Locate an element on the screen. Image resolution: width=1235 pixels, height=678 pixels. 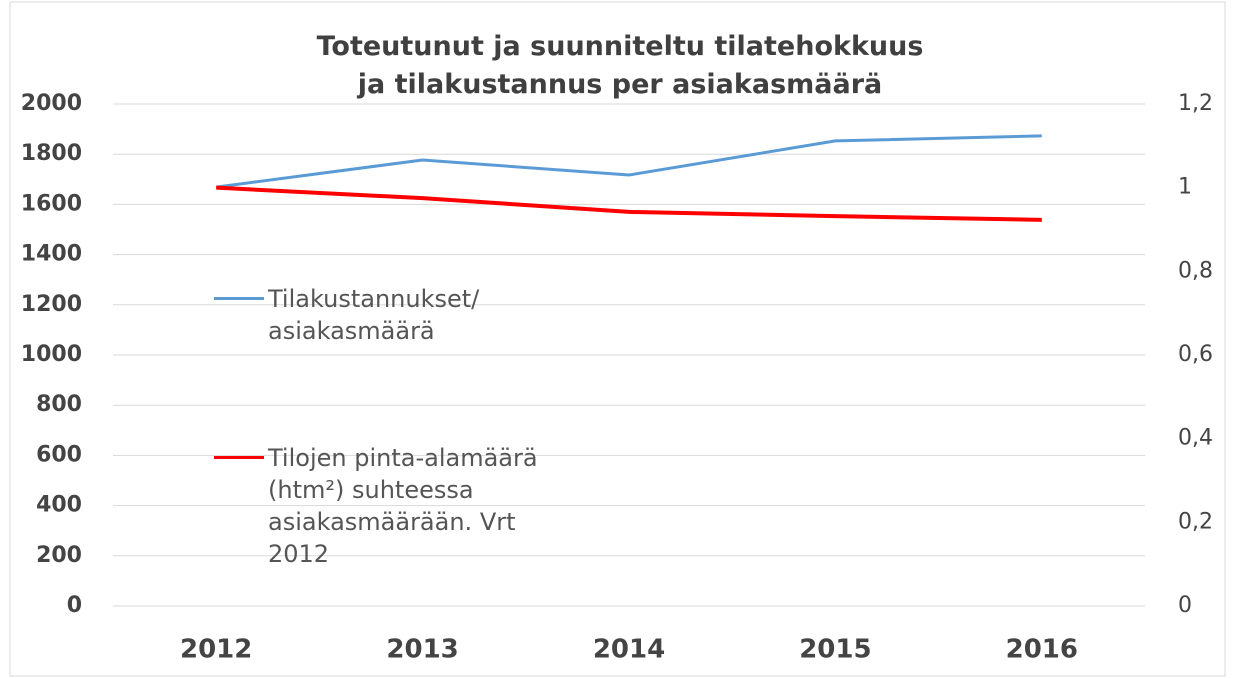
y-tick-label: 1600 is located at coordinates (51, 203).